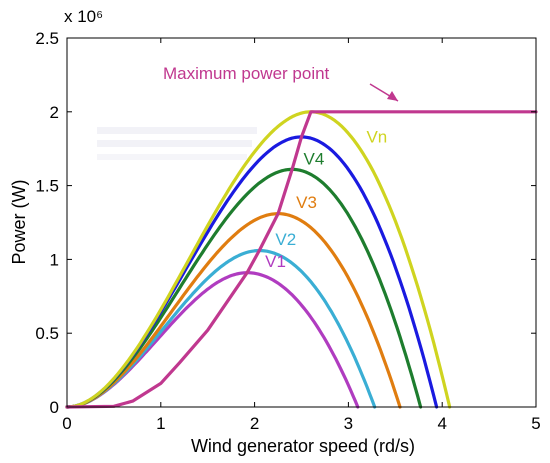 This screenshot has height=463, width=550. Describe the element at coordinates (376, 137) in the screenshot. I see `series-label-vn: Vn` at that location.